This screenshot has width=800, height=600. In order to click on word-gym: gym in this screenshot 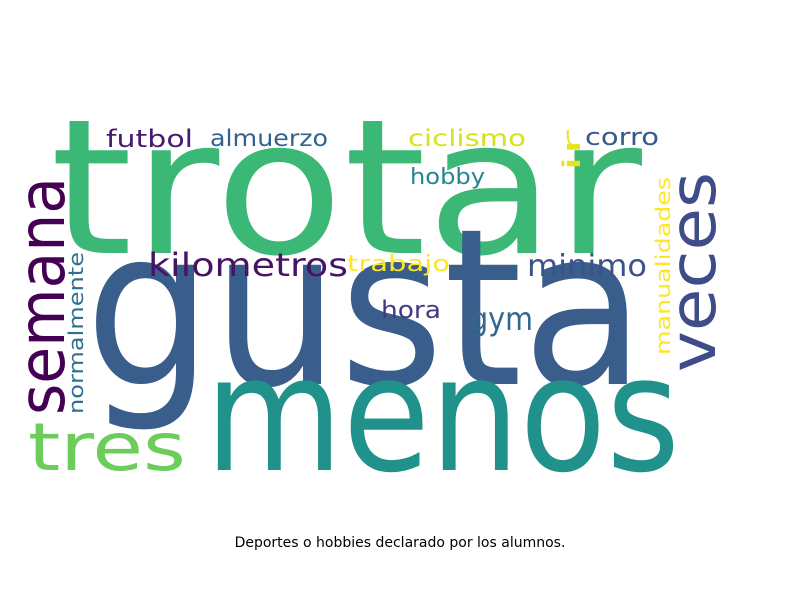, I will do `click(501, 319)`.